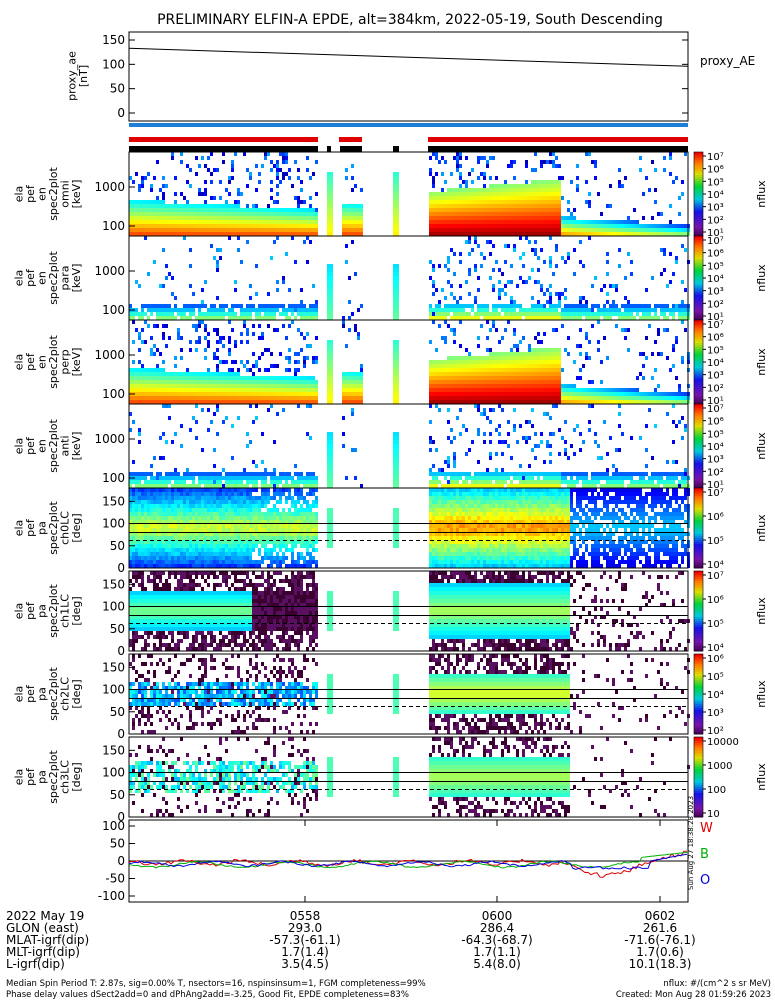  Describe the element at coordinates (496, 940) in the screenshot. I see `footer-row-value: -64.3(-68.7)` at that location.